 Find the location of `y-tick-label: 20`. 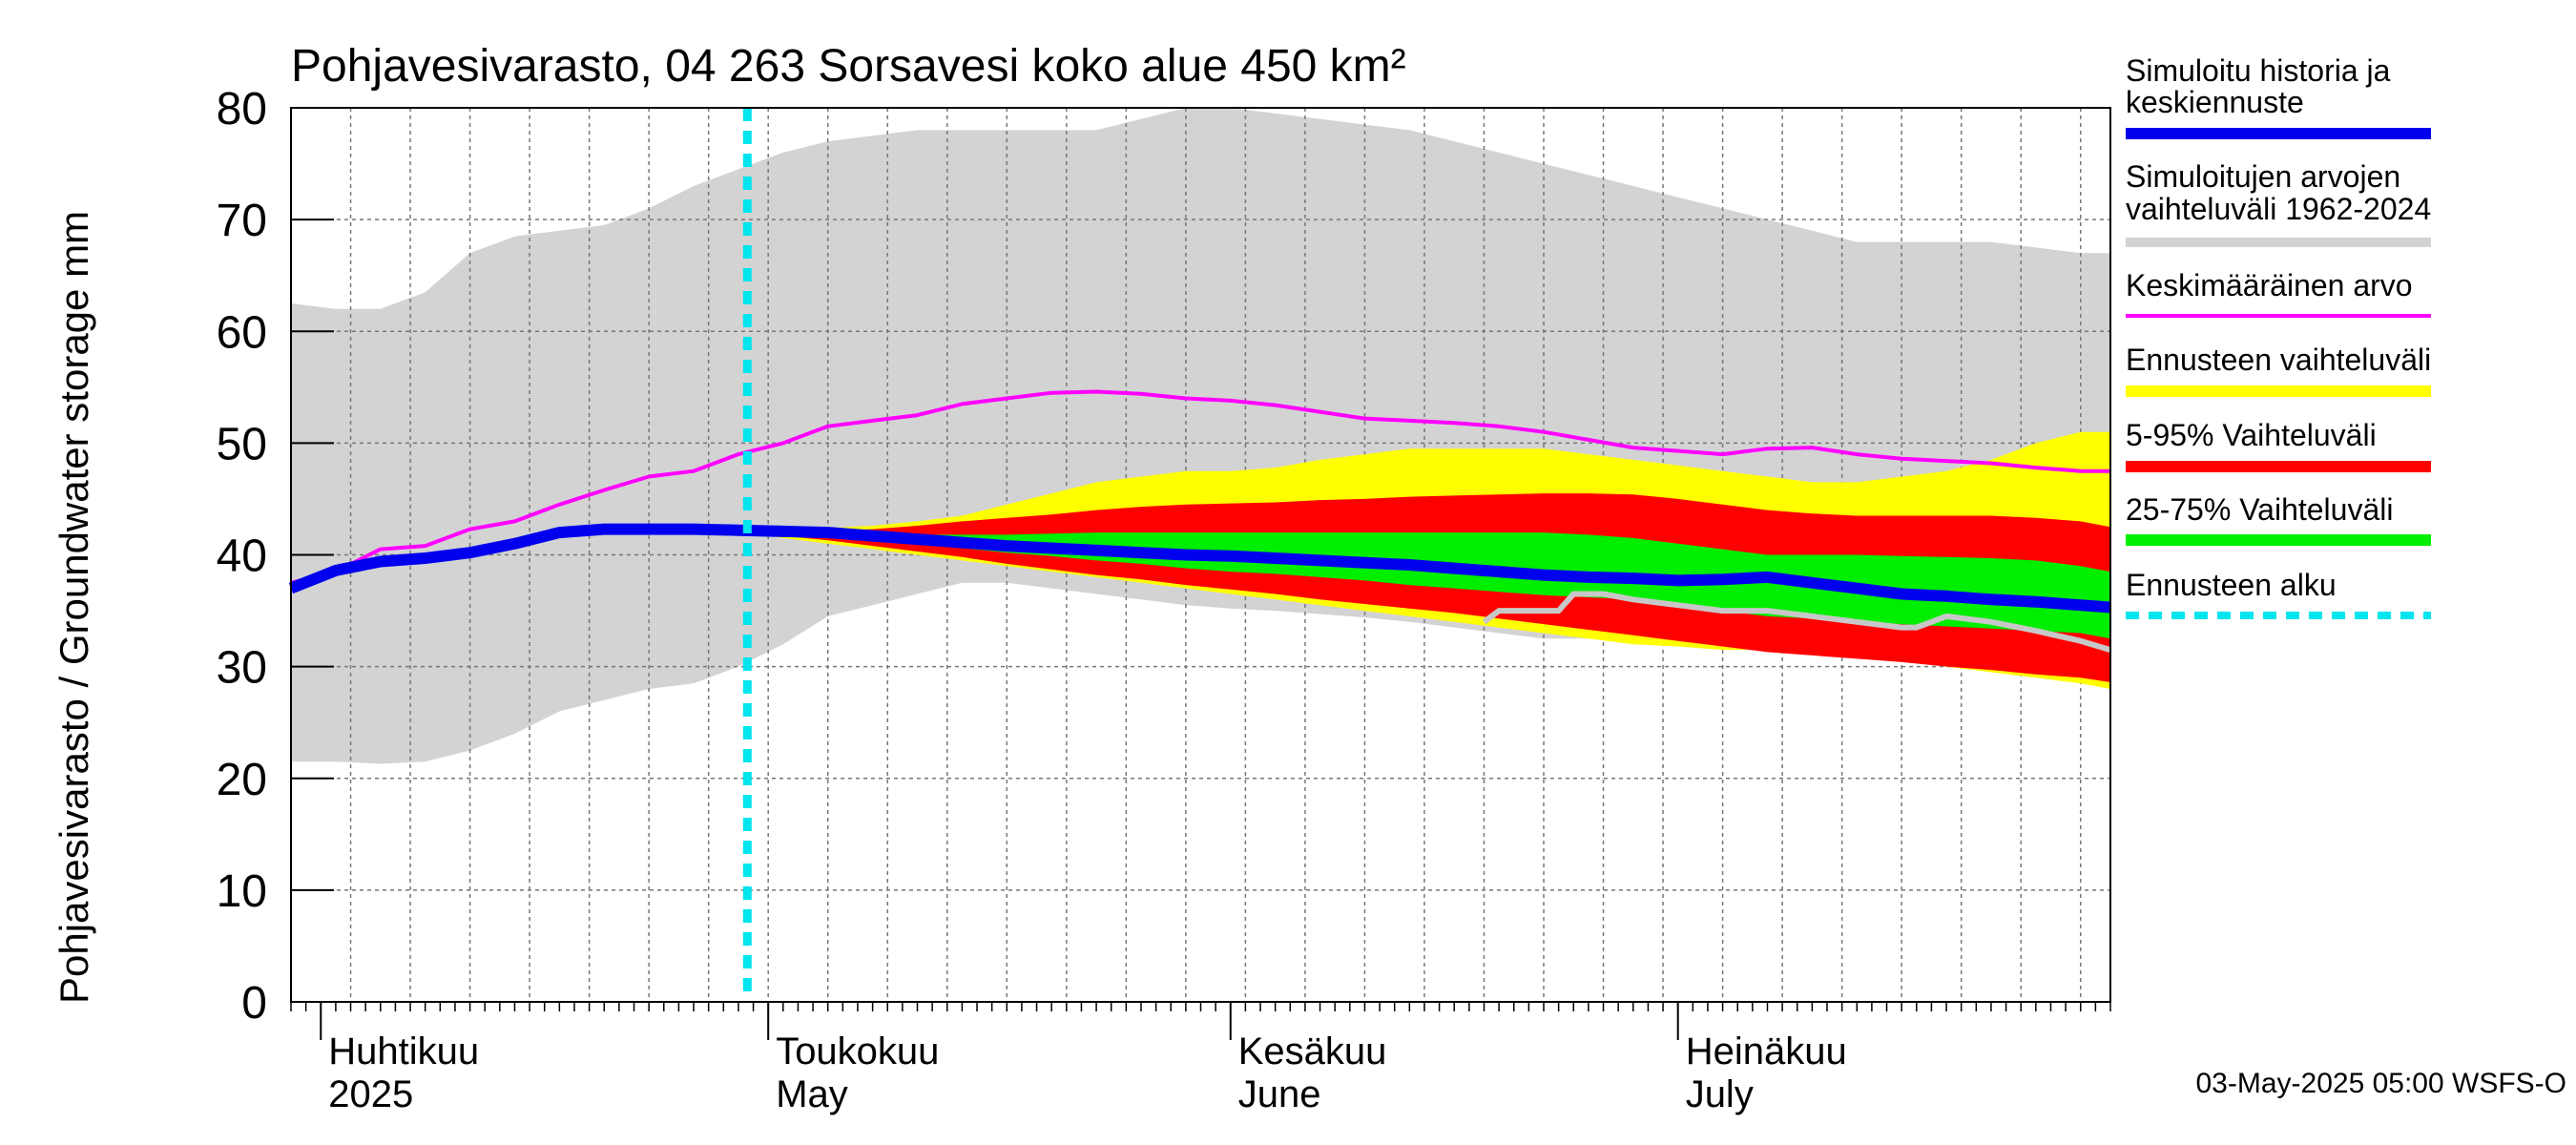

y-tick-label: 20 is located at coordinates (242, 780).